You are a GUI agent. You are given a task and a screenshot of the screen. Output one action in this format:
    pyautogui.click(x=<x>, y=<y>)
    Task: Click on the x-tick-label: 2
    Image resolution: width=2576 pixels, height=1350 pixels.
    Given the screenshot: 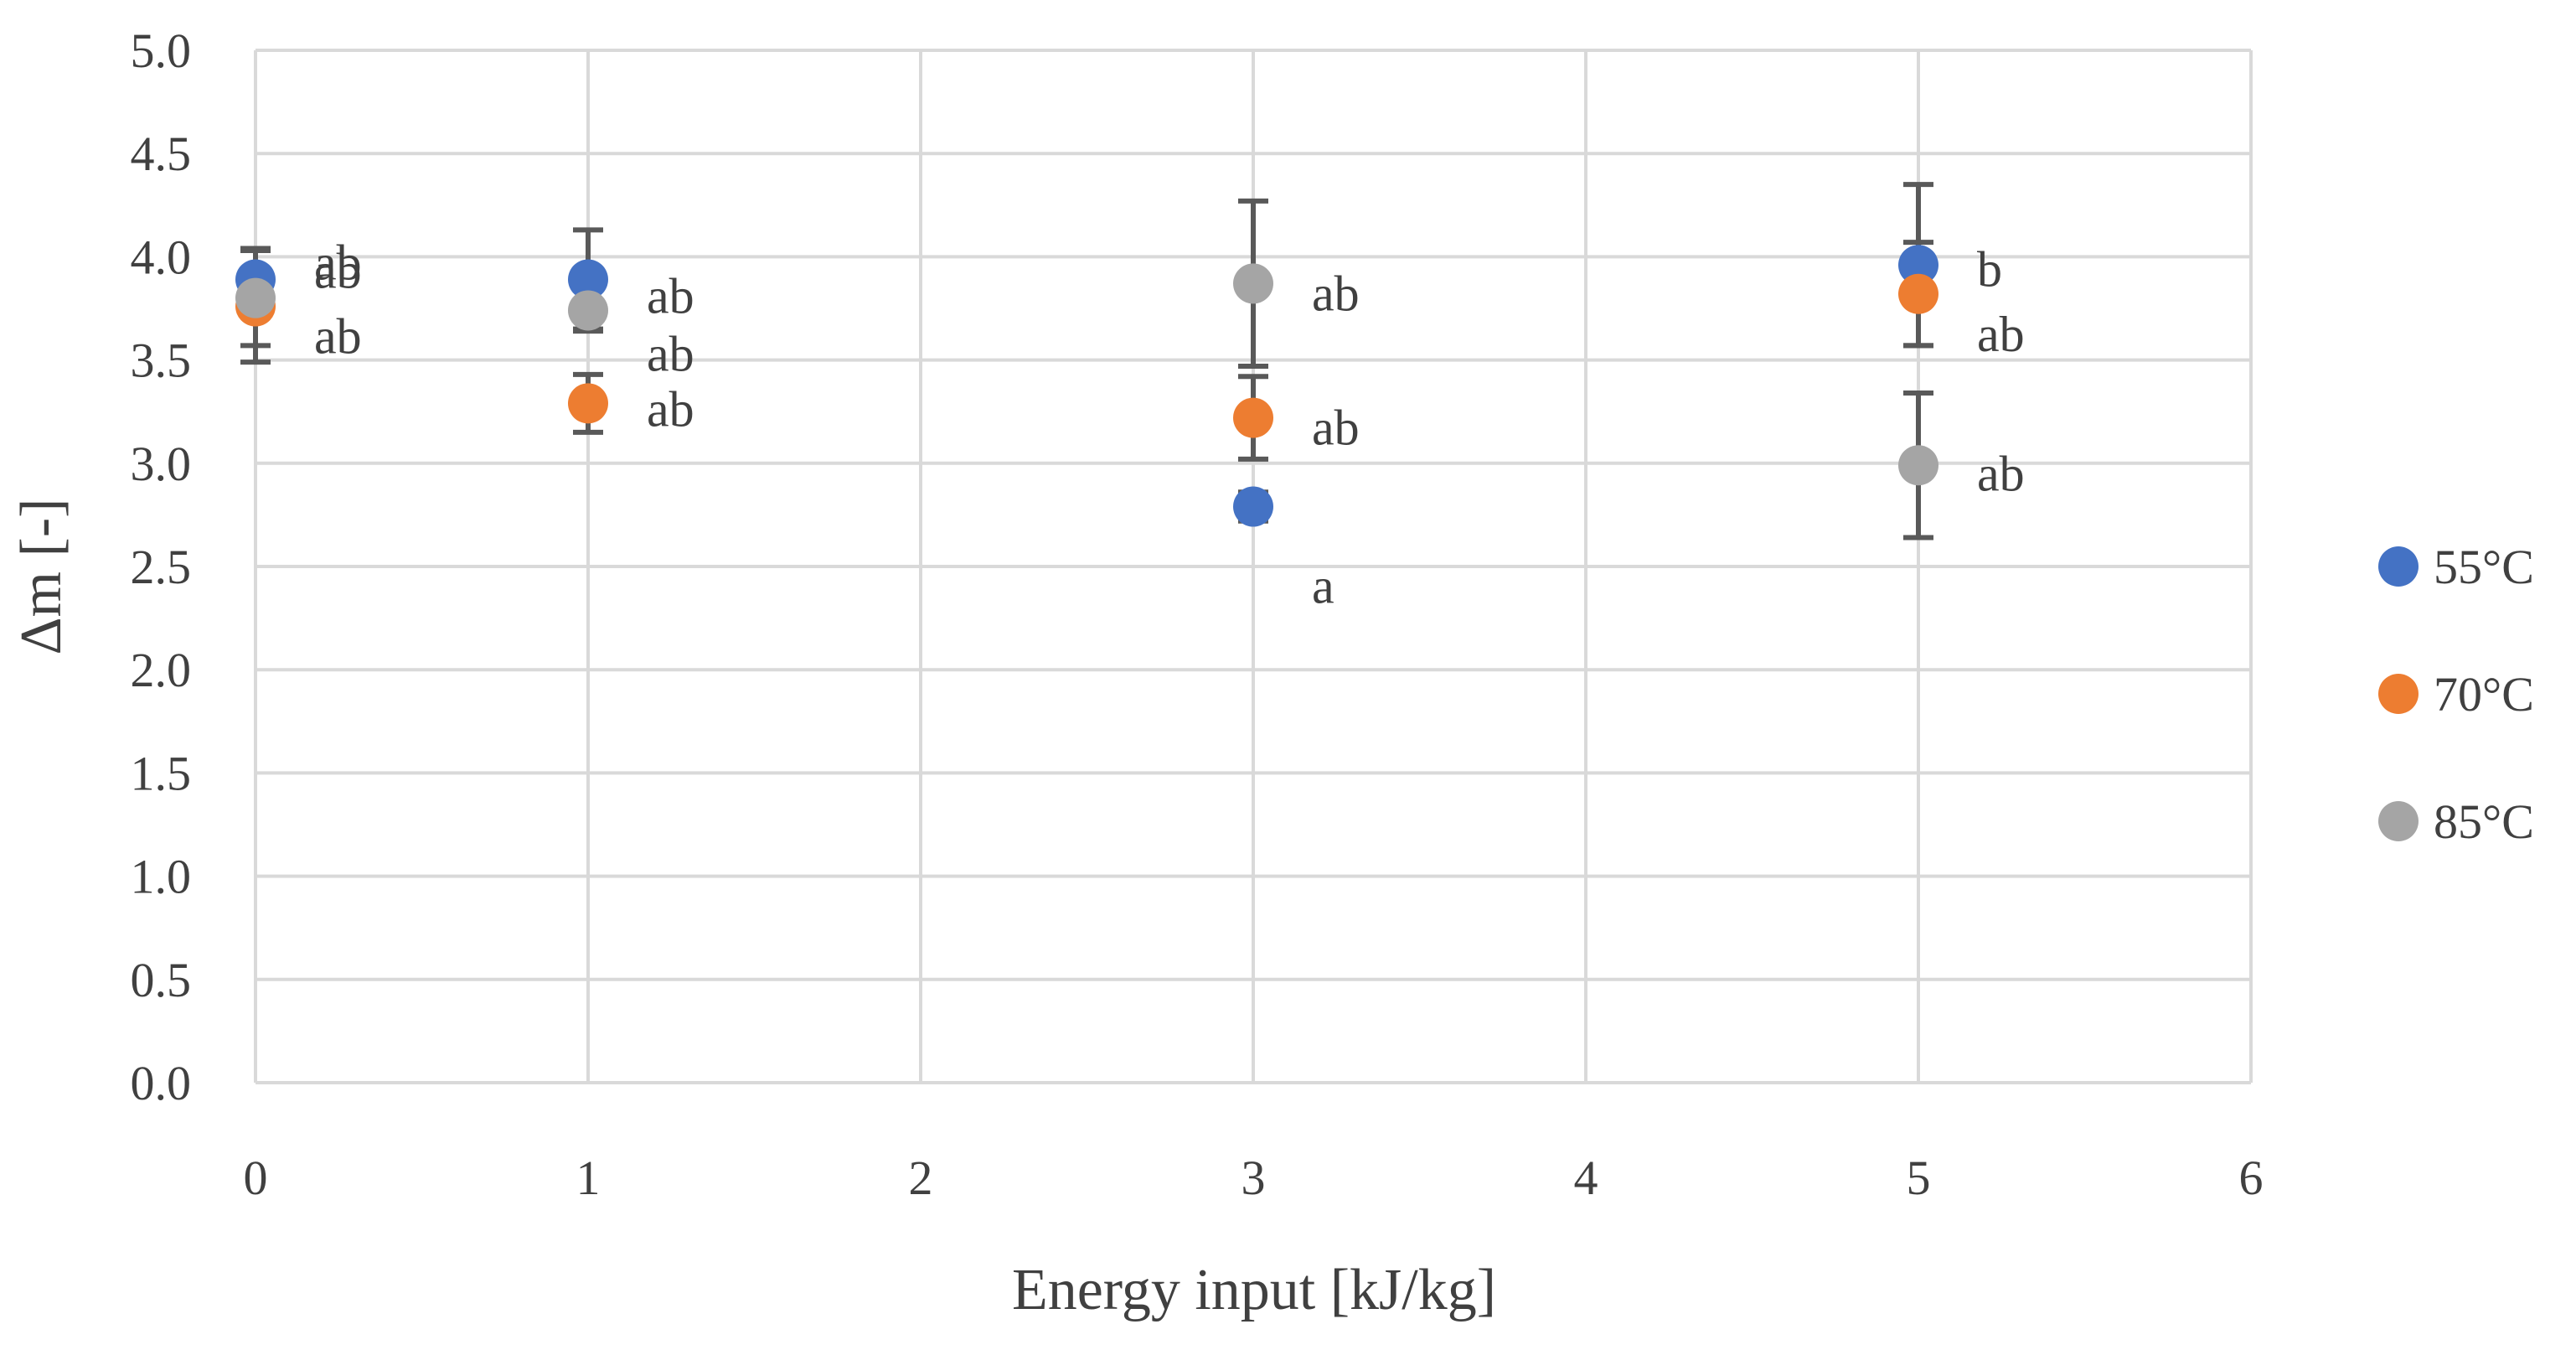 What is the action you would take?
    pyautogui.click(x=921, y=1178)
    